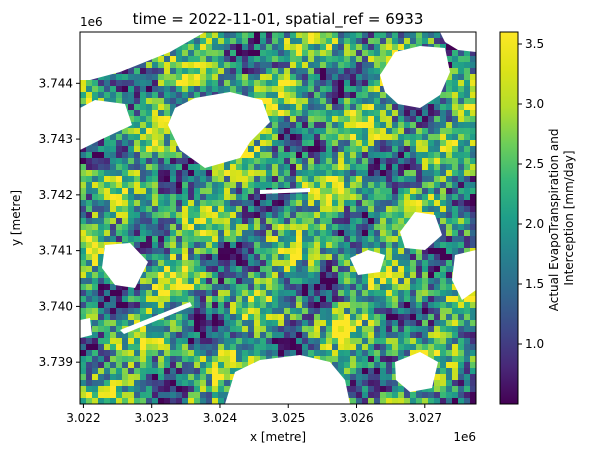  I want to click on nodata-region, so click(367, 262).